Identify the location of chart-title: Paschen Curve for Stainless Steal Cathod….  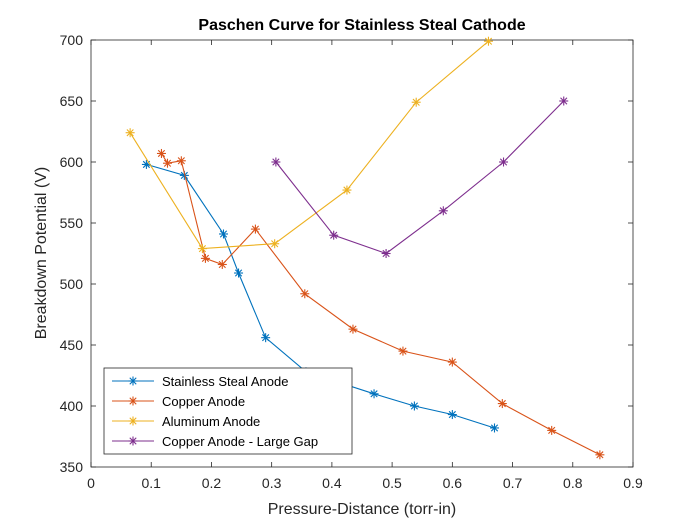
(361, 25).